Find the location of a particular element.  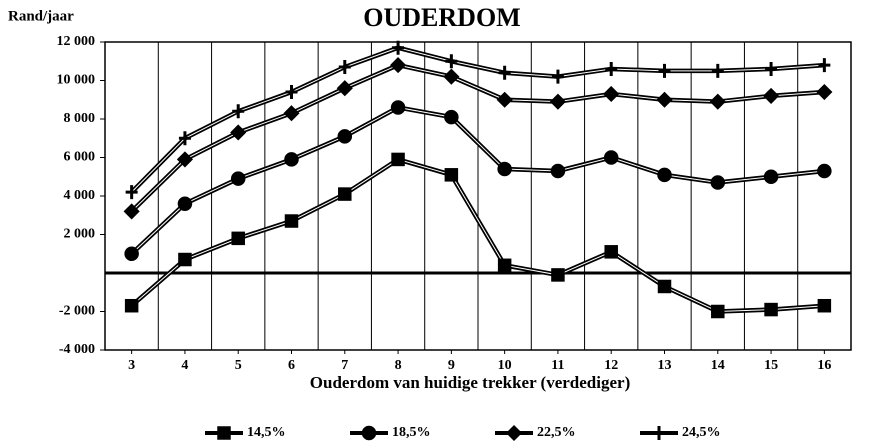

y-axis-label: Rand/jaar is located at coordinates (41, 16).